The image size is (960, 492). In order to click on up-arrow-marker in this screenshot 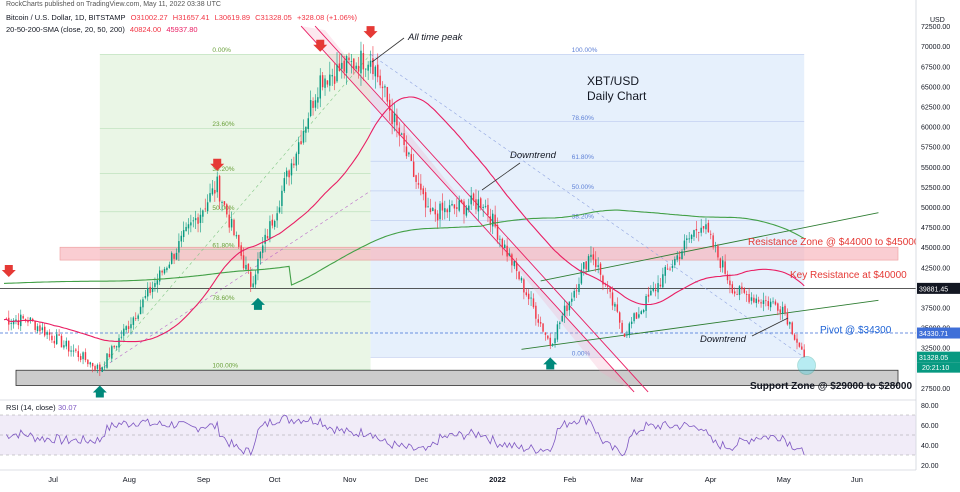, I will do `click(257, 303)`.